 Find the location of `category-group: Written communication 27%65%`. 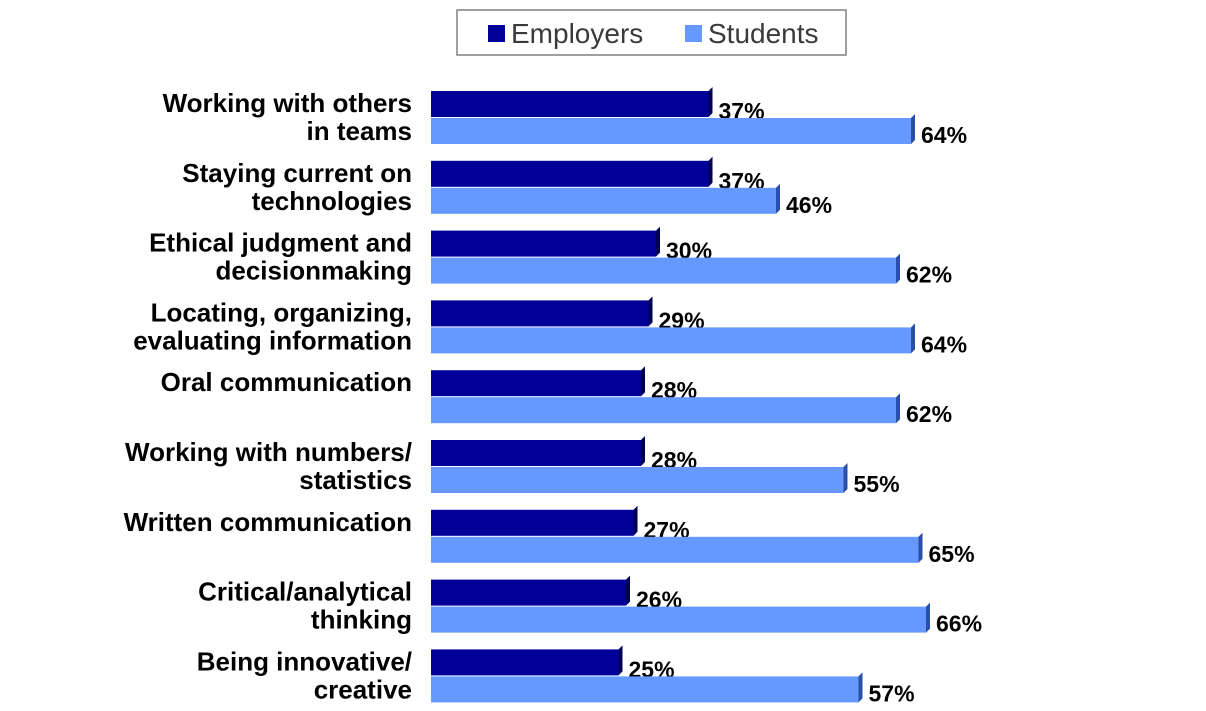

category-group: Written communication 27%65% is located at coordinates (549, 536).